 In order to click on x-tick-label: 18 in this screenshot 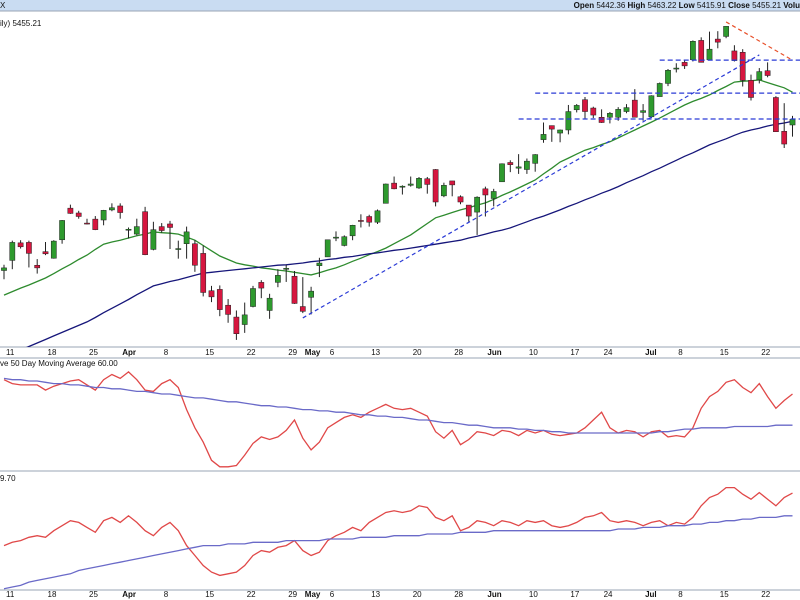, I will do `click(52, 594)`.